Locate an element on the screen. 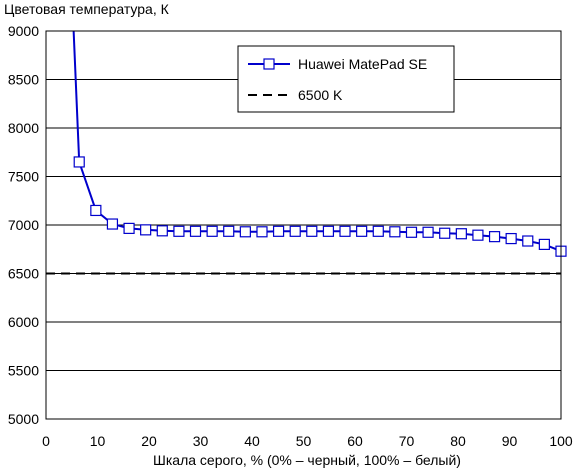  y-tick-label: 6500 is located at coordinates (23, 274).